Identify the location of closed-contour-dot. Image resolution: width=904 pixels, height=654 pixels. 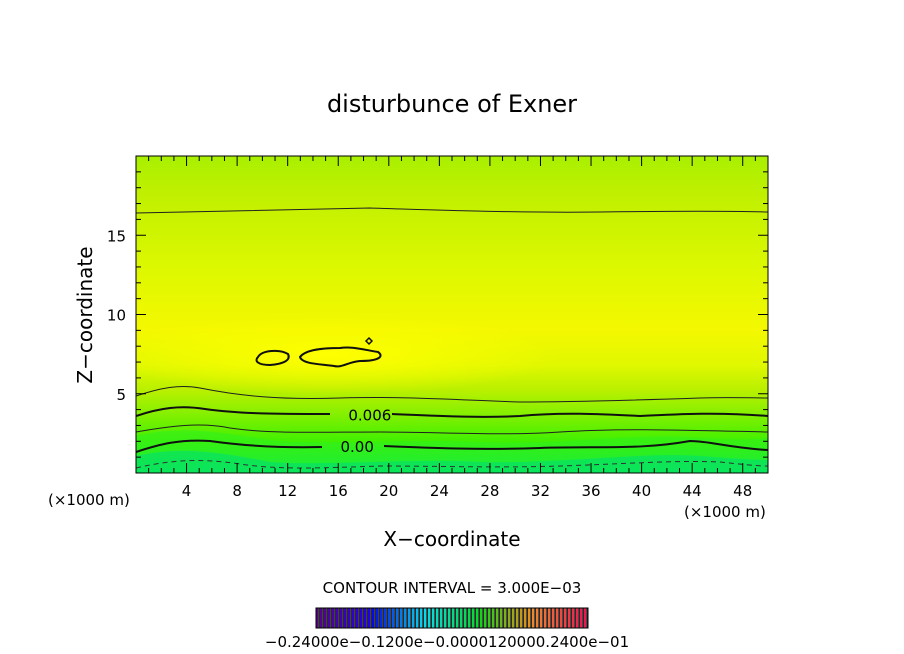
(369, 341).